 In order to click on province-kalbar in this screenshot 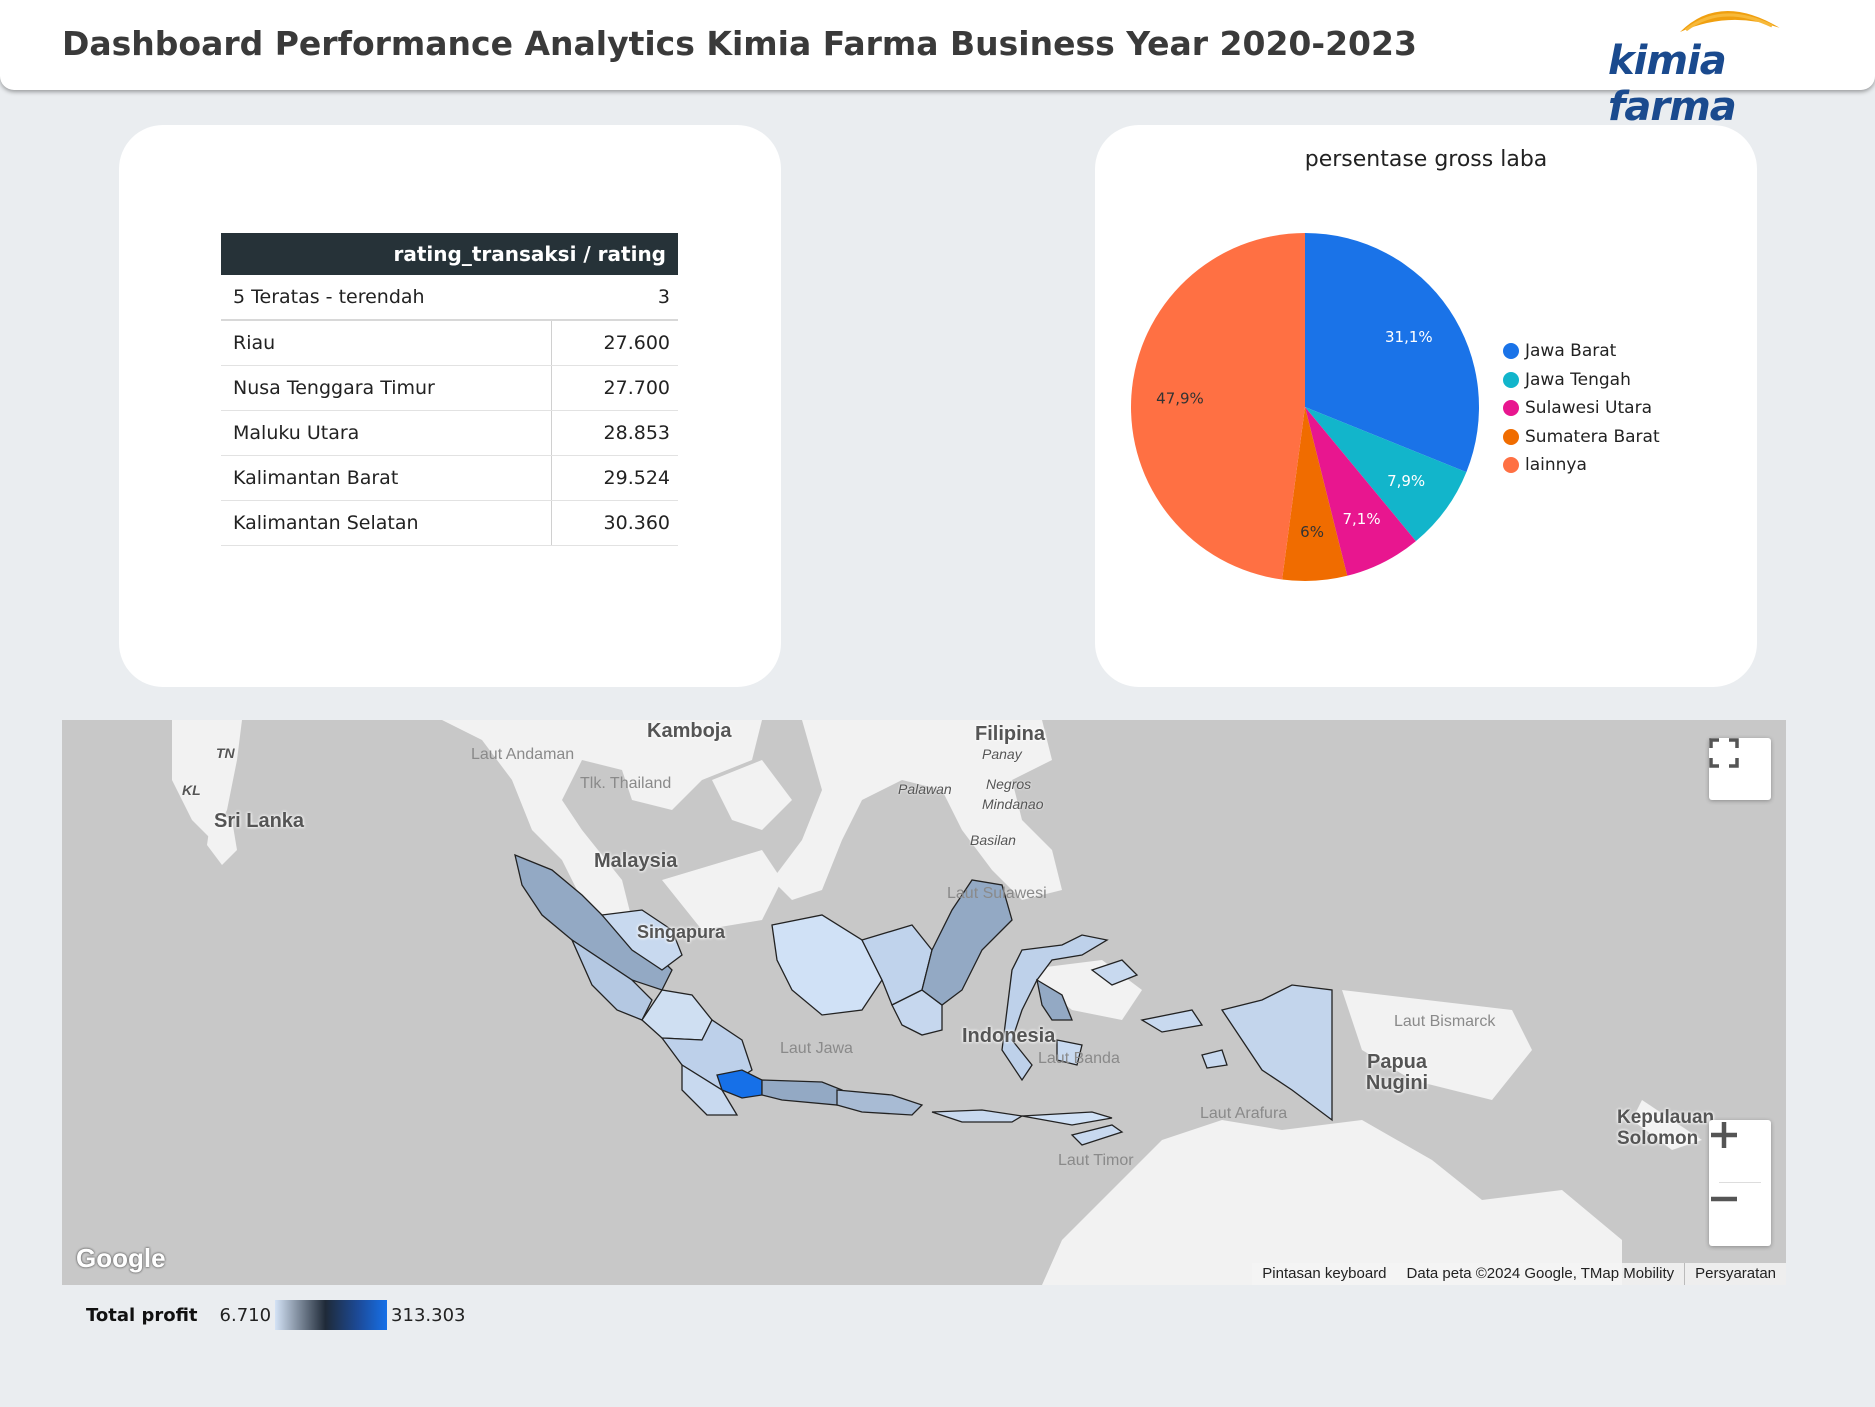, I will do `click(827, 965)`.